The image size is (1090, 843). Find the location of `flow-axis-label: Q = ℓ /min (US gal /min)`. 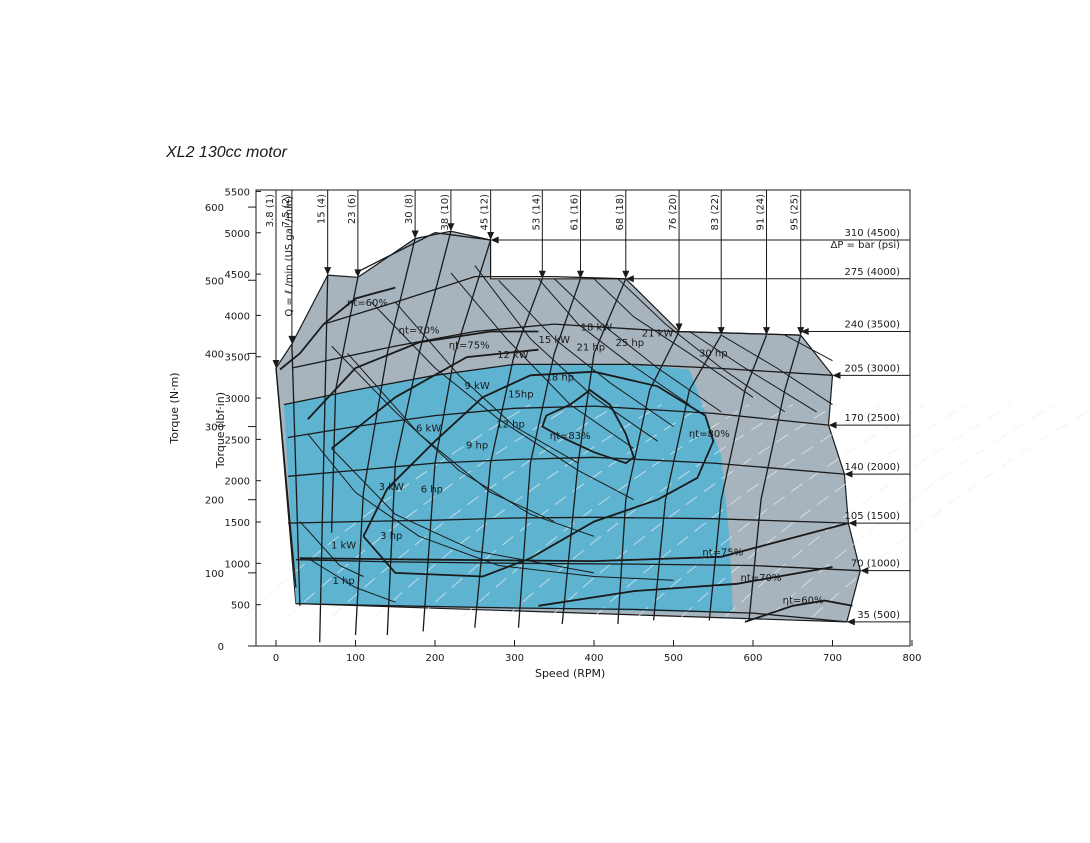

flow-axis-label: Q = ℓ /min (US gal /min) is located at coordinates (289, 256).